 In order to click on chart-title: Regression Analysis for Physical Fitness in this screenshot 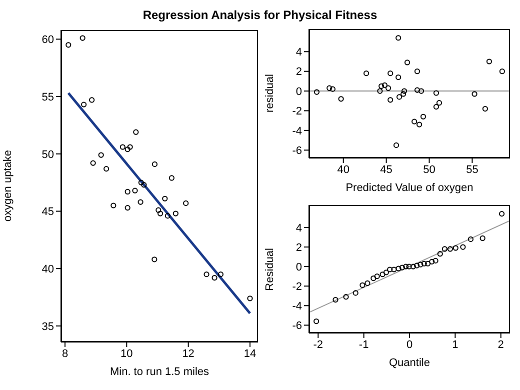, I will do `click(260, 15)`.